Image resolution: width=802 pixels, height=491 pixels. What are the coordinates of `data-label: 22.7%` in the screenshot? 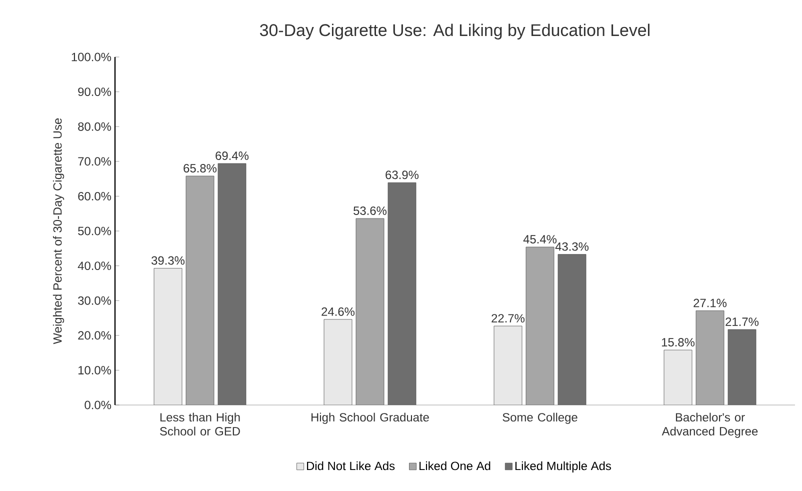 It's located at (508, 318).